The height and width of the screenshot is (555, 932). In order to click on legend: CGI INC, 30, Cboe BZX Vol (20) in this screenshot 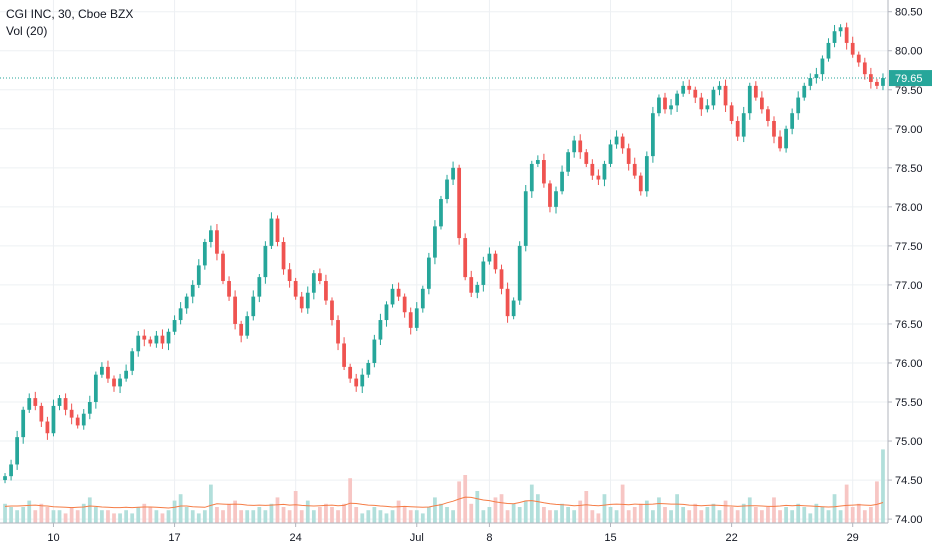, I will do `click(69, 23)`.